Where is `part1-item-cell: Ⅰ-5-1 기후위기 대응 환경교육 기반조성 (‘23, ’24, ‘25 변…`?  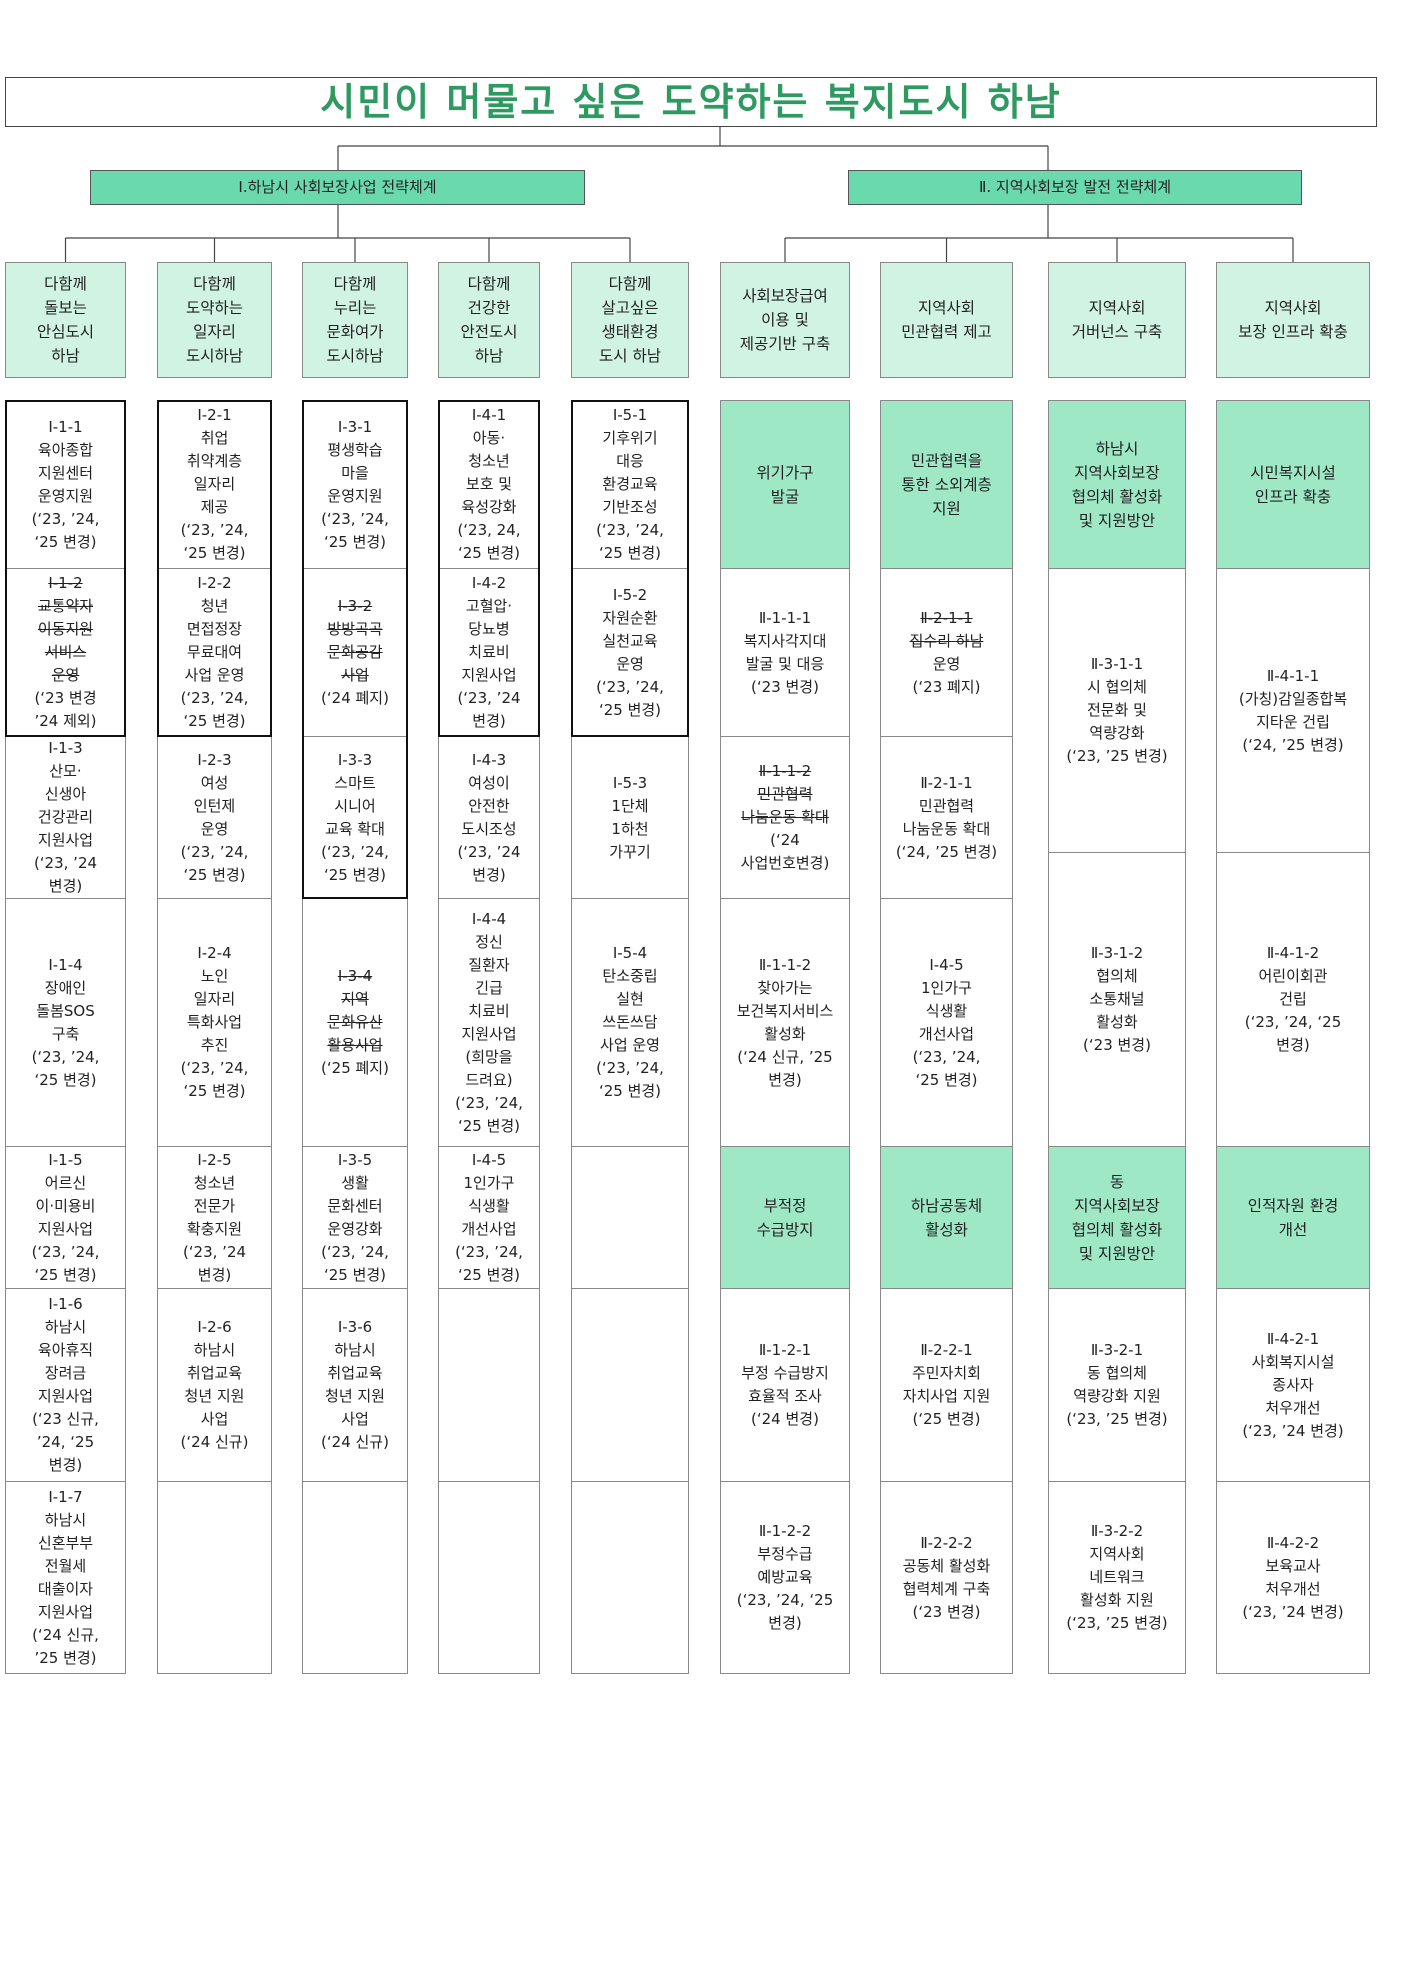 part1-item-cell: Ⅰ-5-1 기후위기 대응 환경교육 기반조성 (‘23, ’24, ‘25 변… is located at coordinates (630, 484).